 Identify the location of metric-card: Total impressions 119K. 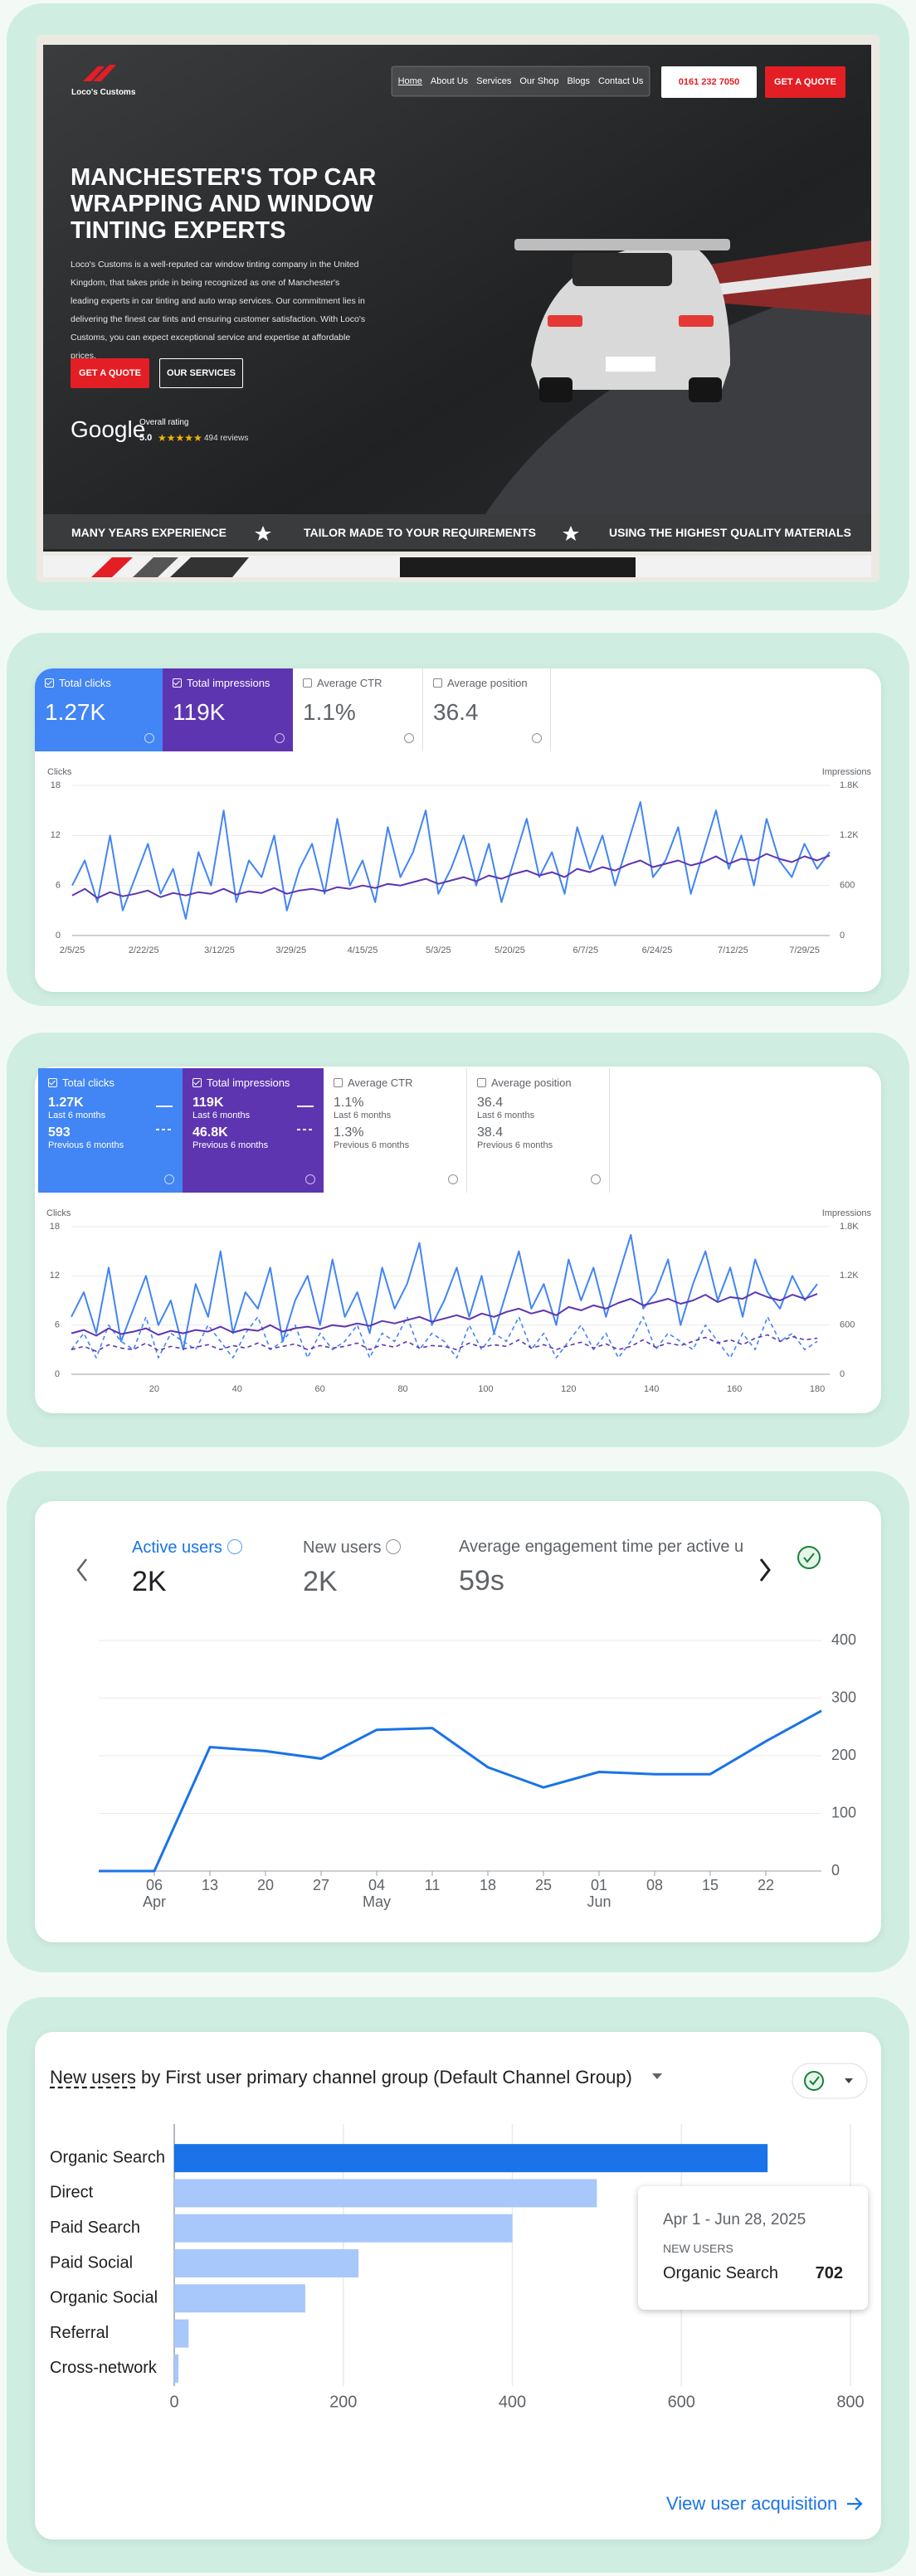
(228, 710).